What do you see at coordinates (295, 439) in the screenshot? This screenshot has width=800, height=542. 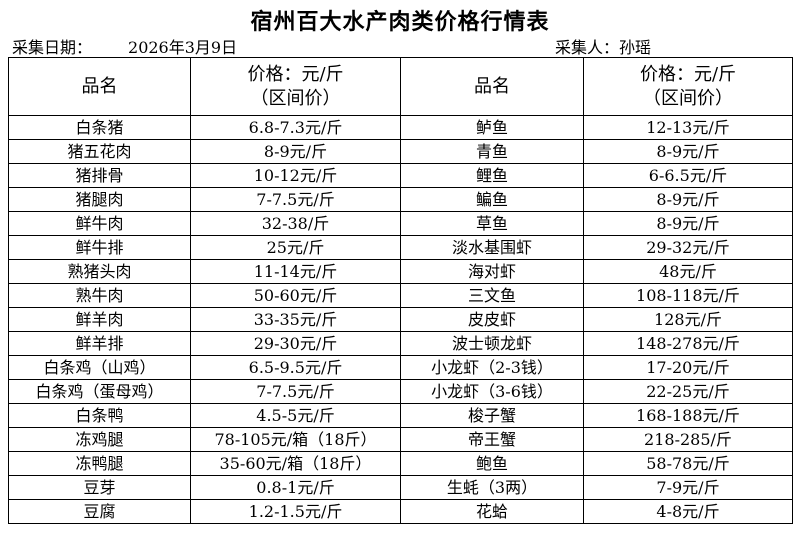 I see `item-price: 78-105元/箱（18斤）` at bounding box center [295, 439].